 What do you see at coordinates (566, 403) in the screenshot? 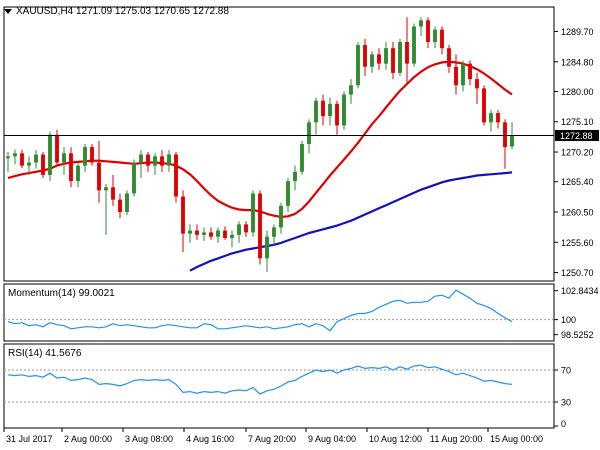
I see `rsi-tick-label: 30` at bounding box center [566, 403].